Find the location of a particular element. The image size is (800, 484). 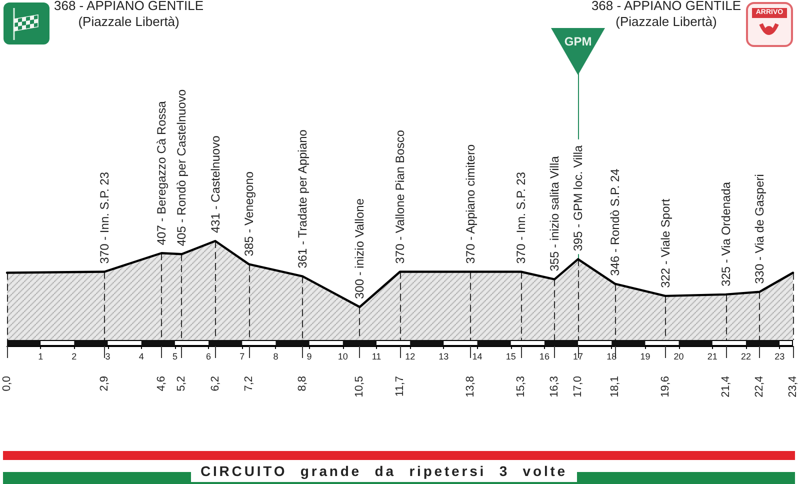

data-label: 370 - Appiano cimitero is located at coordinates (471, 204).